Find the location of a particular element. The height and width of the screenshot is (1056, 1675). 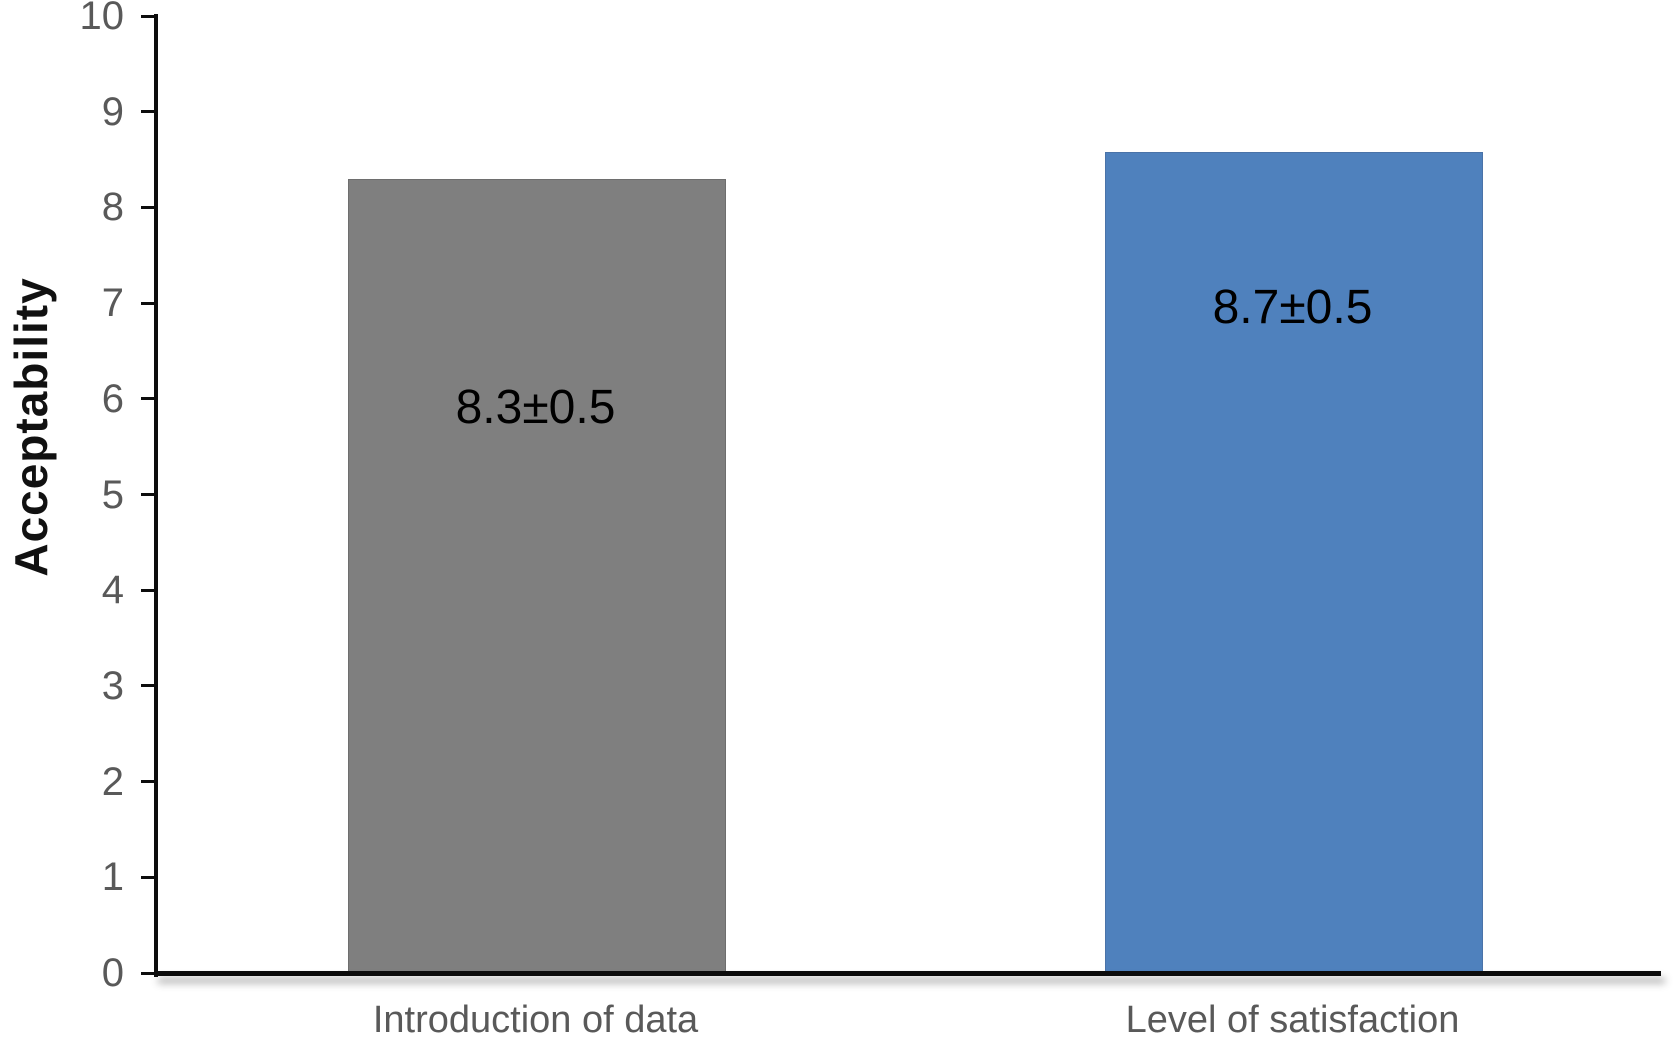

x-axis-line is located at coordinates (907, 973).